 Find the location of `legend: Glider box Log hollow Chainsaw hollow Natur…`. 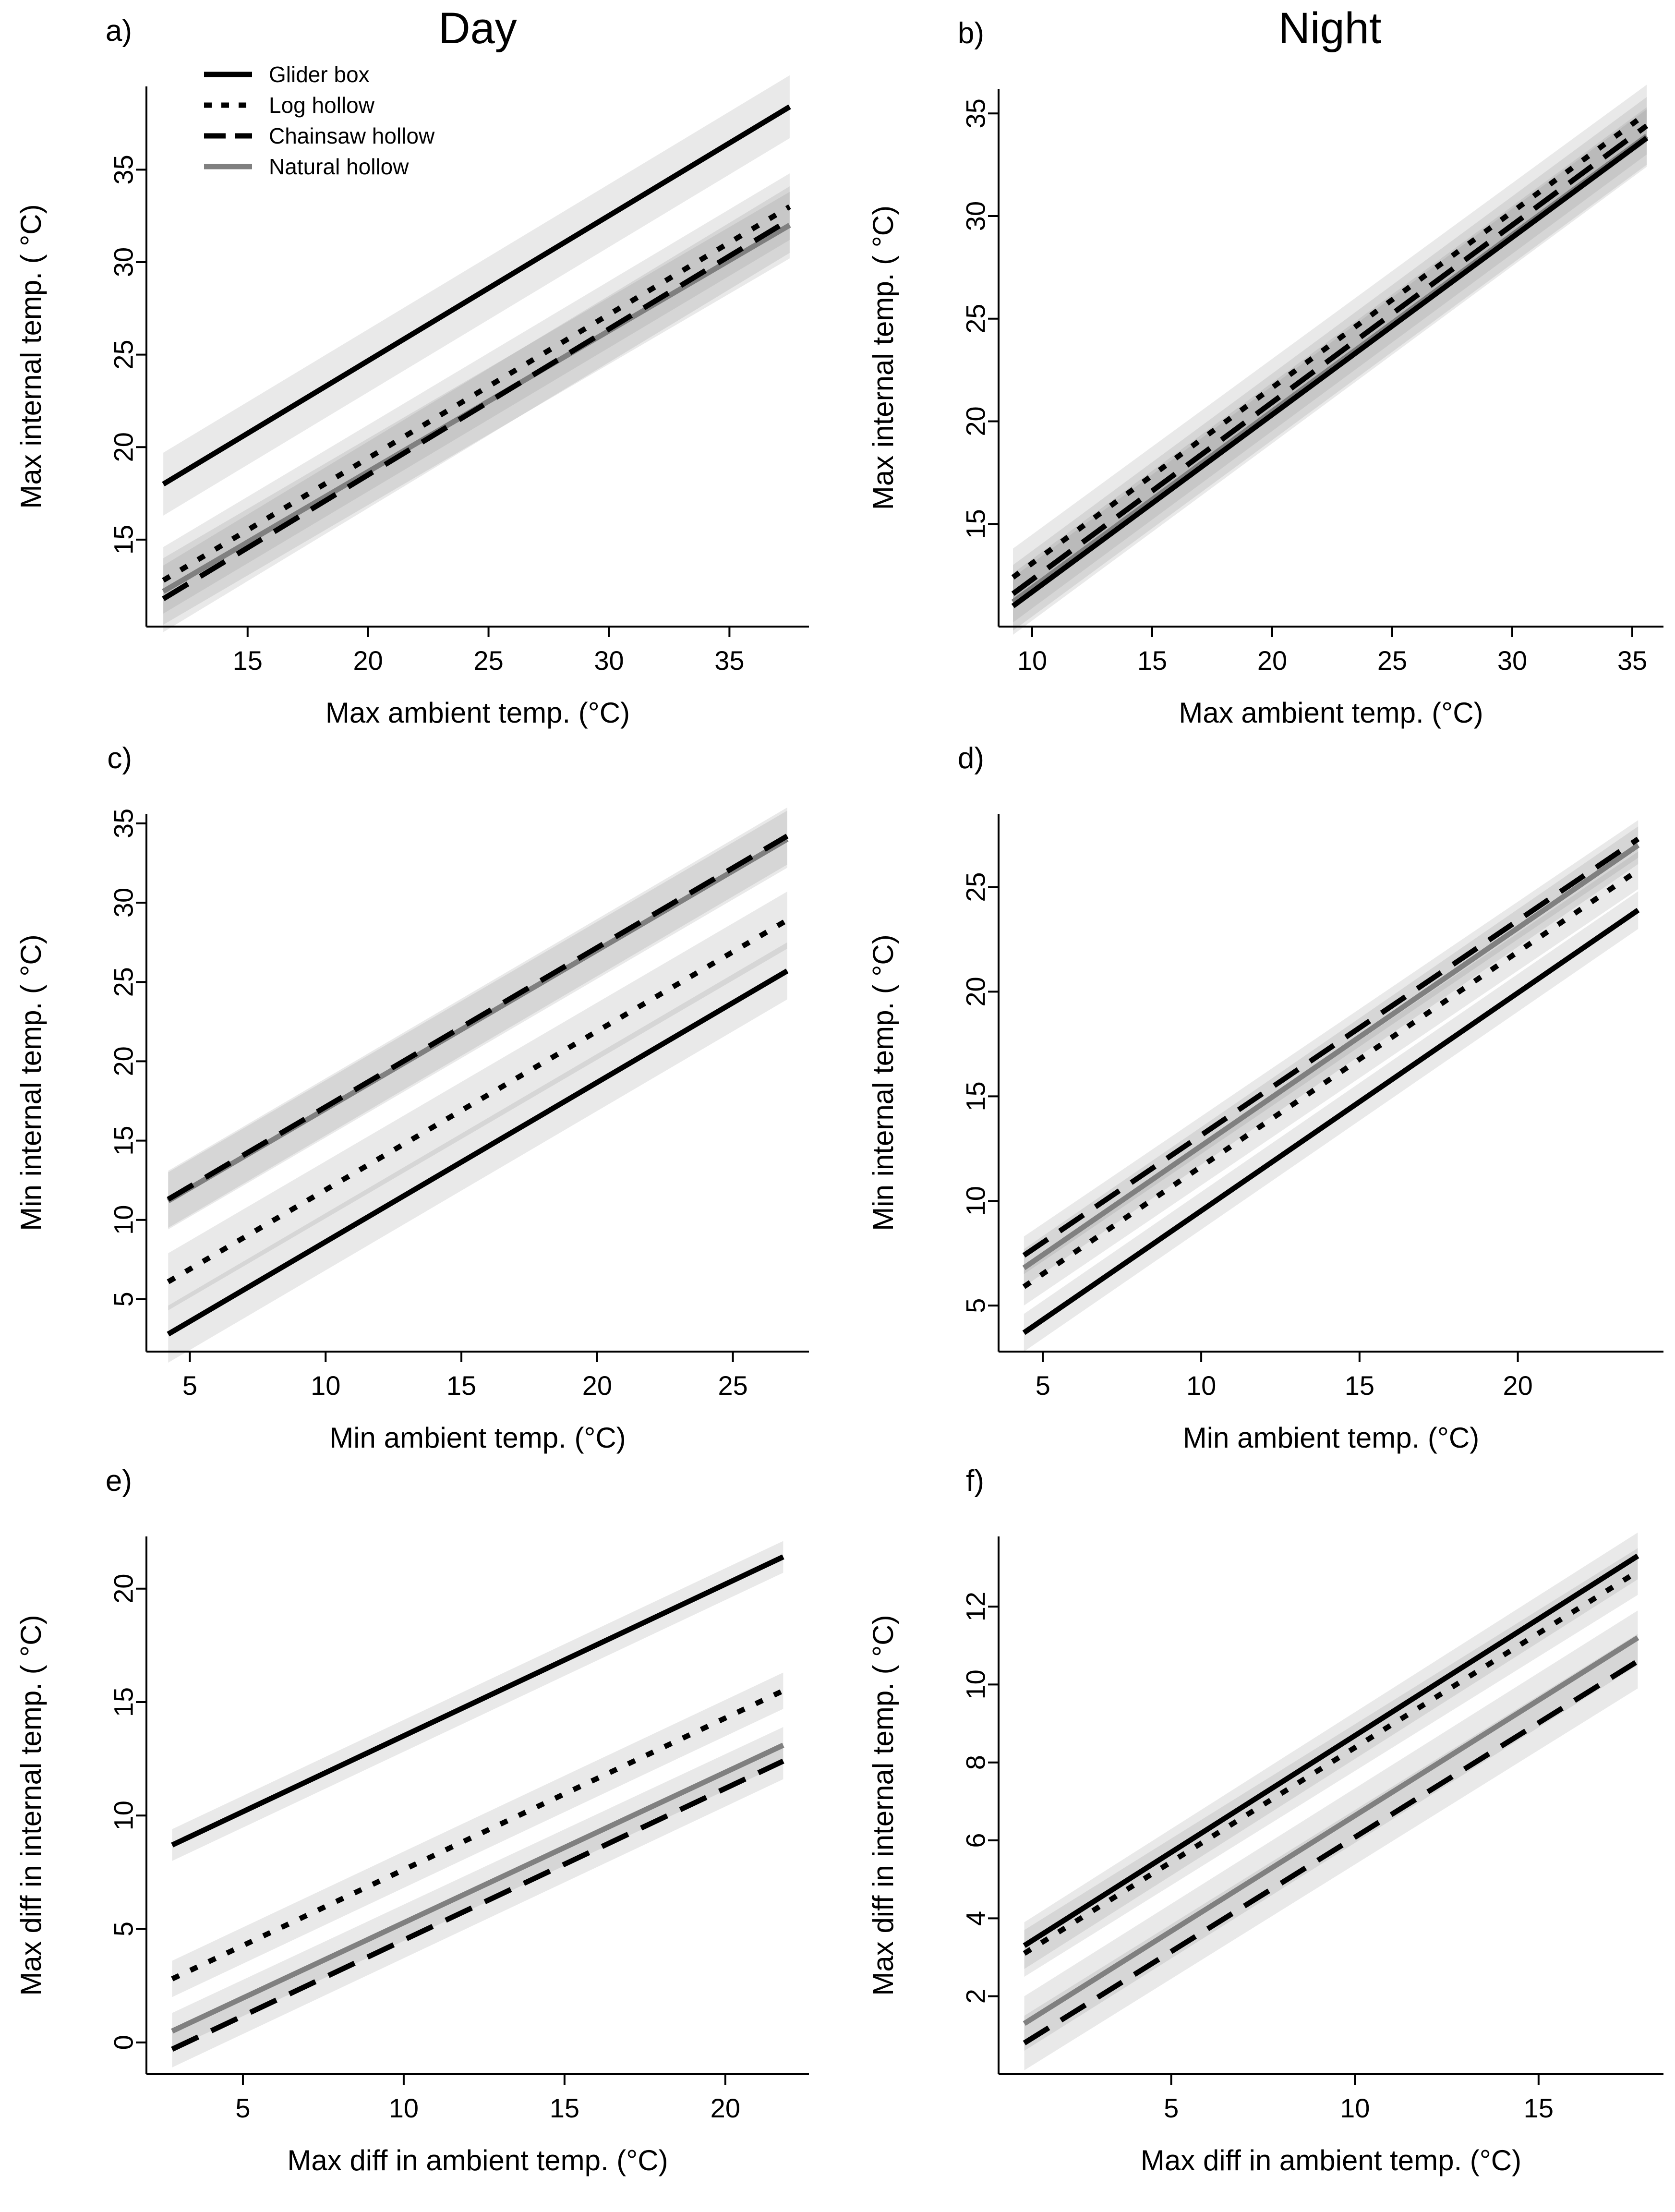

legend: Glider box Log hollow Chainsaw hollow Natur… is located at coordinates (320, 120).